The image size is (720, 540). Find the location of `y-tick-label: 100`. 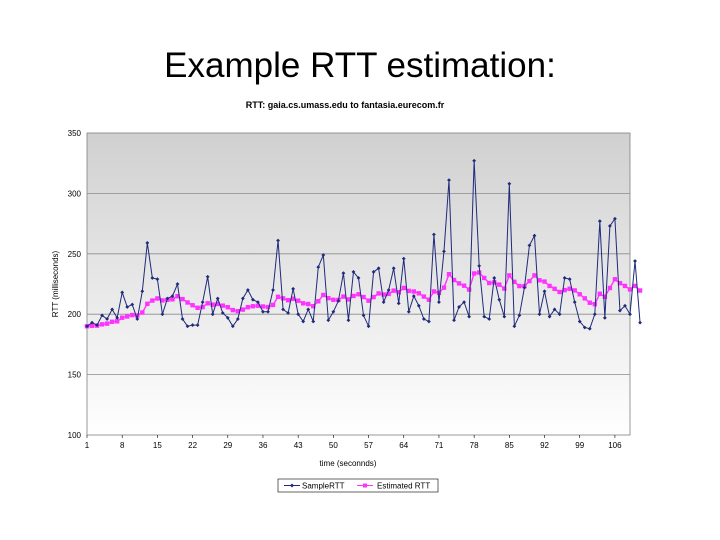

y-tick-label: 100 is located at coordinates (75, 435).